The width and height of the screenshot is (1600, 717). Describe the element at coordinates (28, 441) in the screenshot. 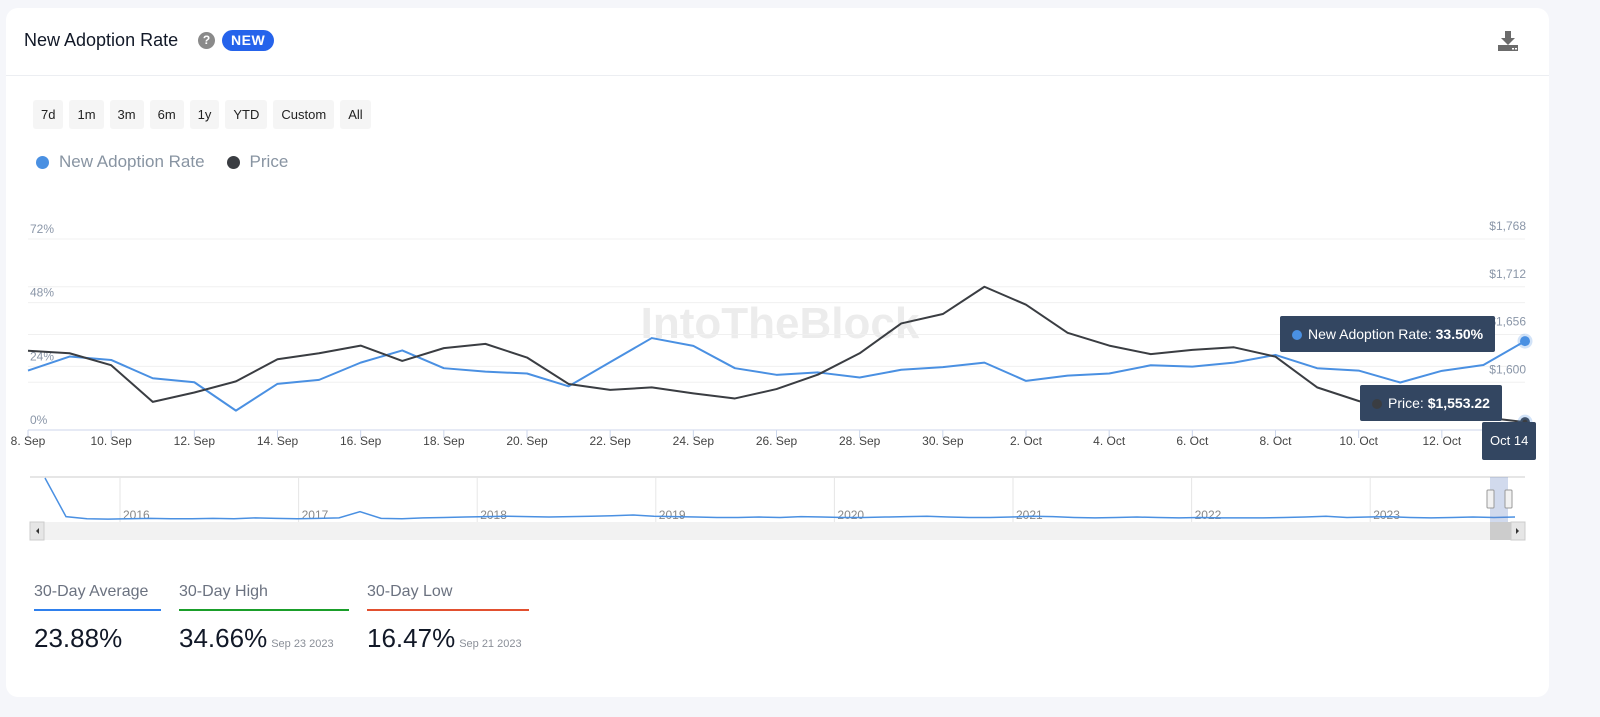

I see `x-tick-label: 8. Sep` at that location.